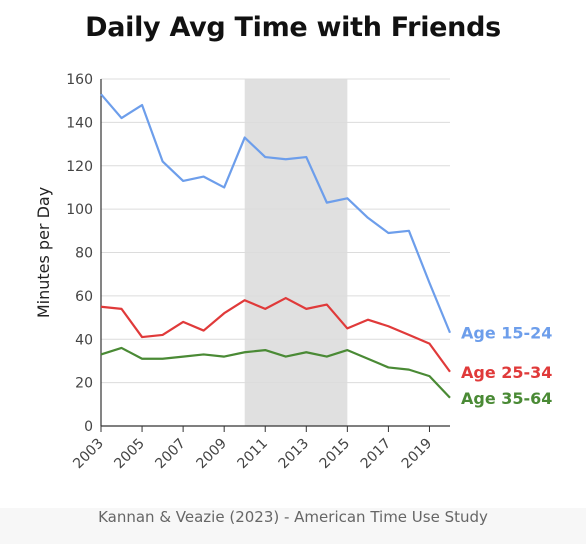 The height and width of the screenshot is (544, 586). Describe the element at coordinates (84, 384) in the screenshot. I see `y-tick-label: 20` at that location.